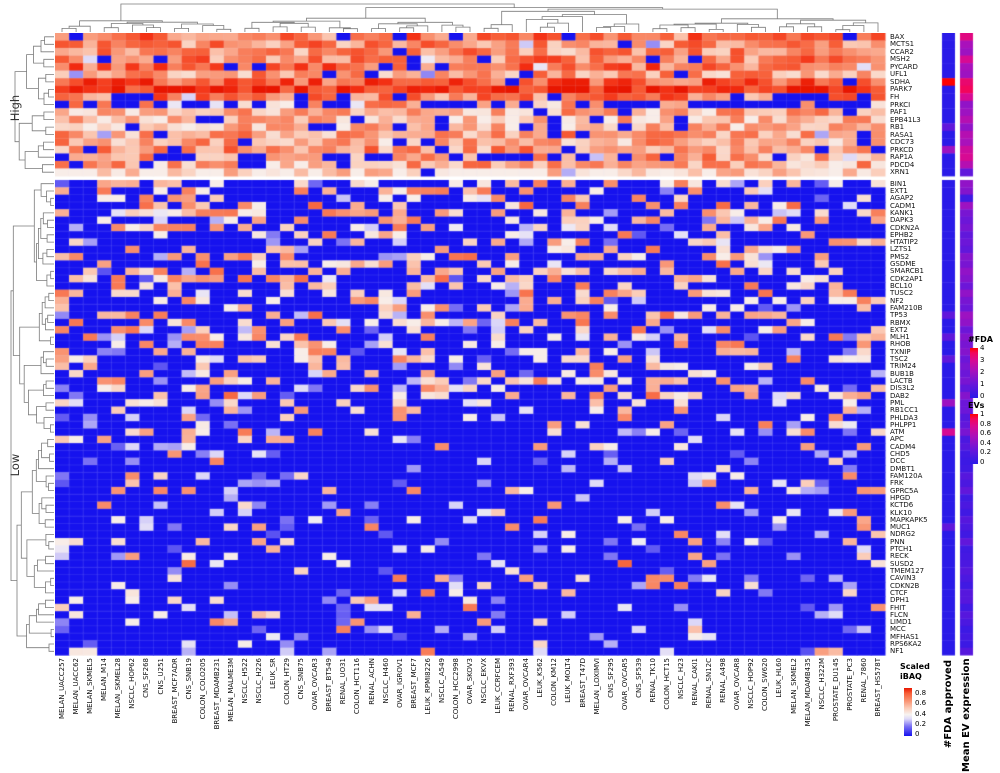 Image resolution: width=1000 pixels, height=773 pixels. I want to click on row-label-gene: TSC2, so click(899, 359).